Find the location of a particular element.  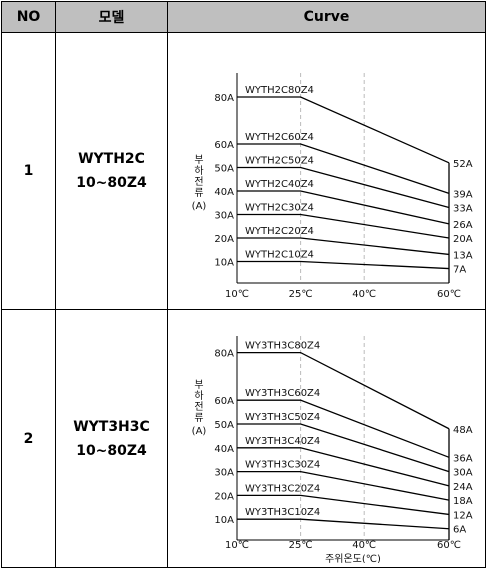

model-name: WYTH2C is located at coordinates (111, 159).